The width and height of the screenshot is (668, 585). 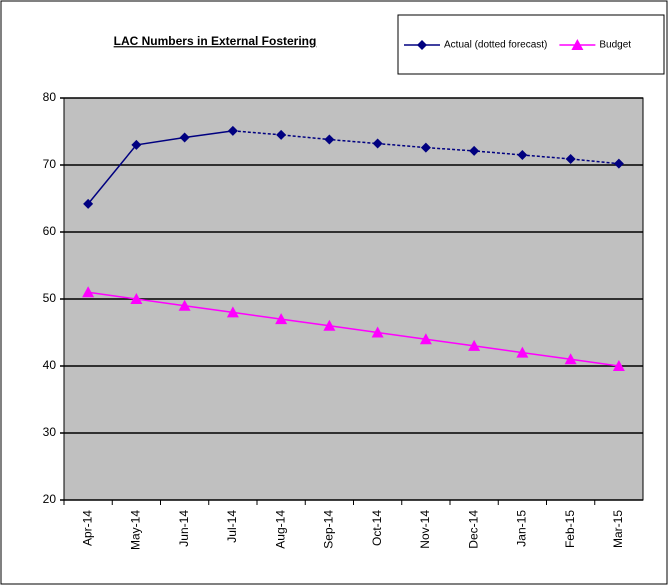 What do you see at coordinates (50, 365) in the screenshot?
I see `y-tick-label: 40` at bounding box center [50, 365].